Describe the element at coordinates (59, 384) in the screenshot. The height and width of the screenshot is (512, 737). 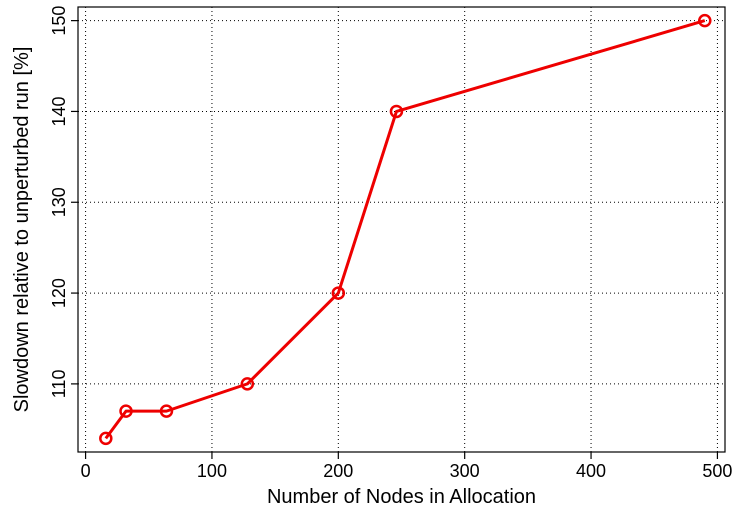
I see `y-tick-label: 110` at that location.